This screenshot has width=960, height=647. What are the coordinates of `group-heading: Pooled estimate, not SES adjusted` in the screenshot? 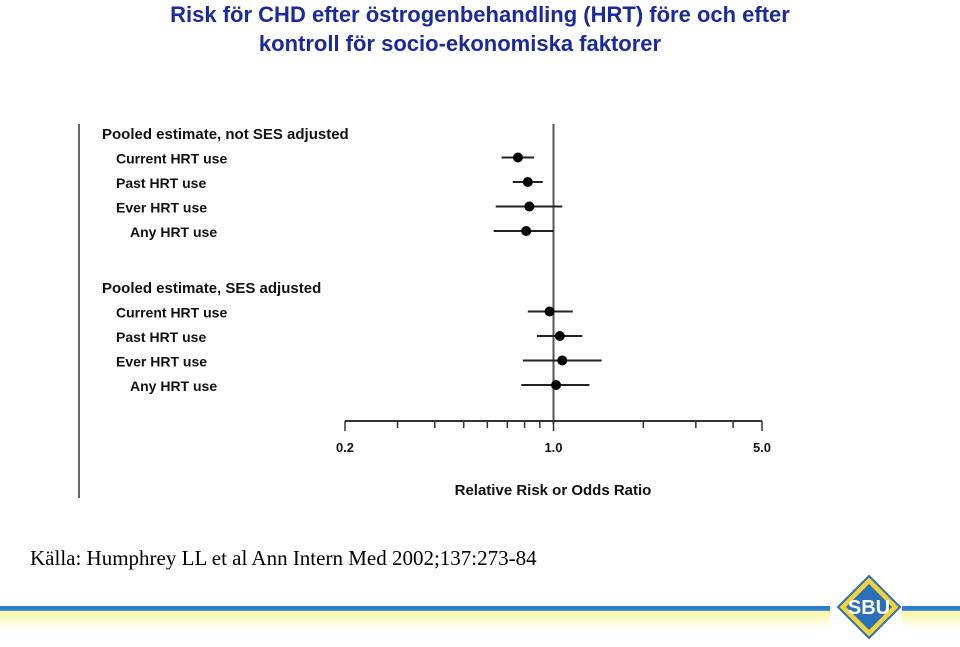 It's located at (225, 134).